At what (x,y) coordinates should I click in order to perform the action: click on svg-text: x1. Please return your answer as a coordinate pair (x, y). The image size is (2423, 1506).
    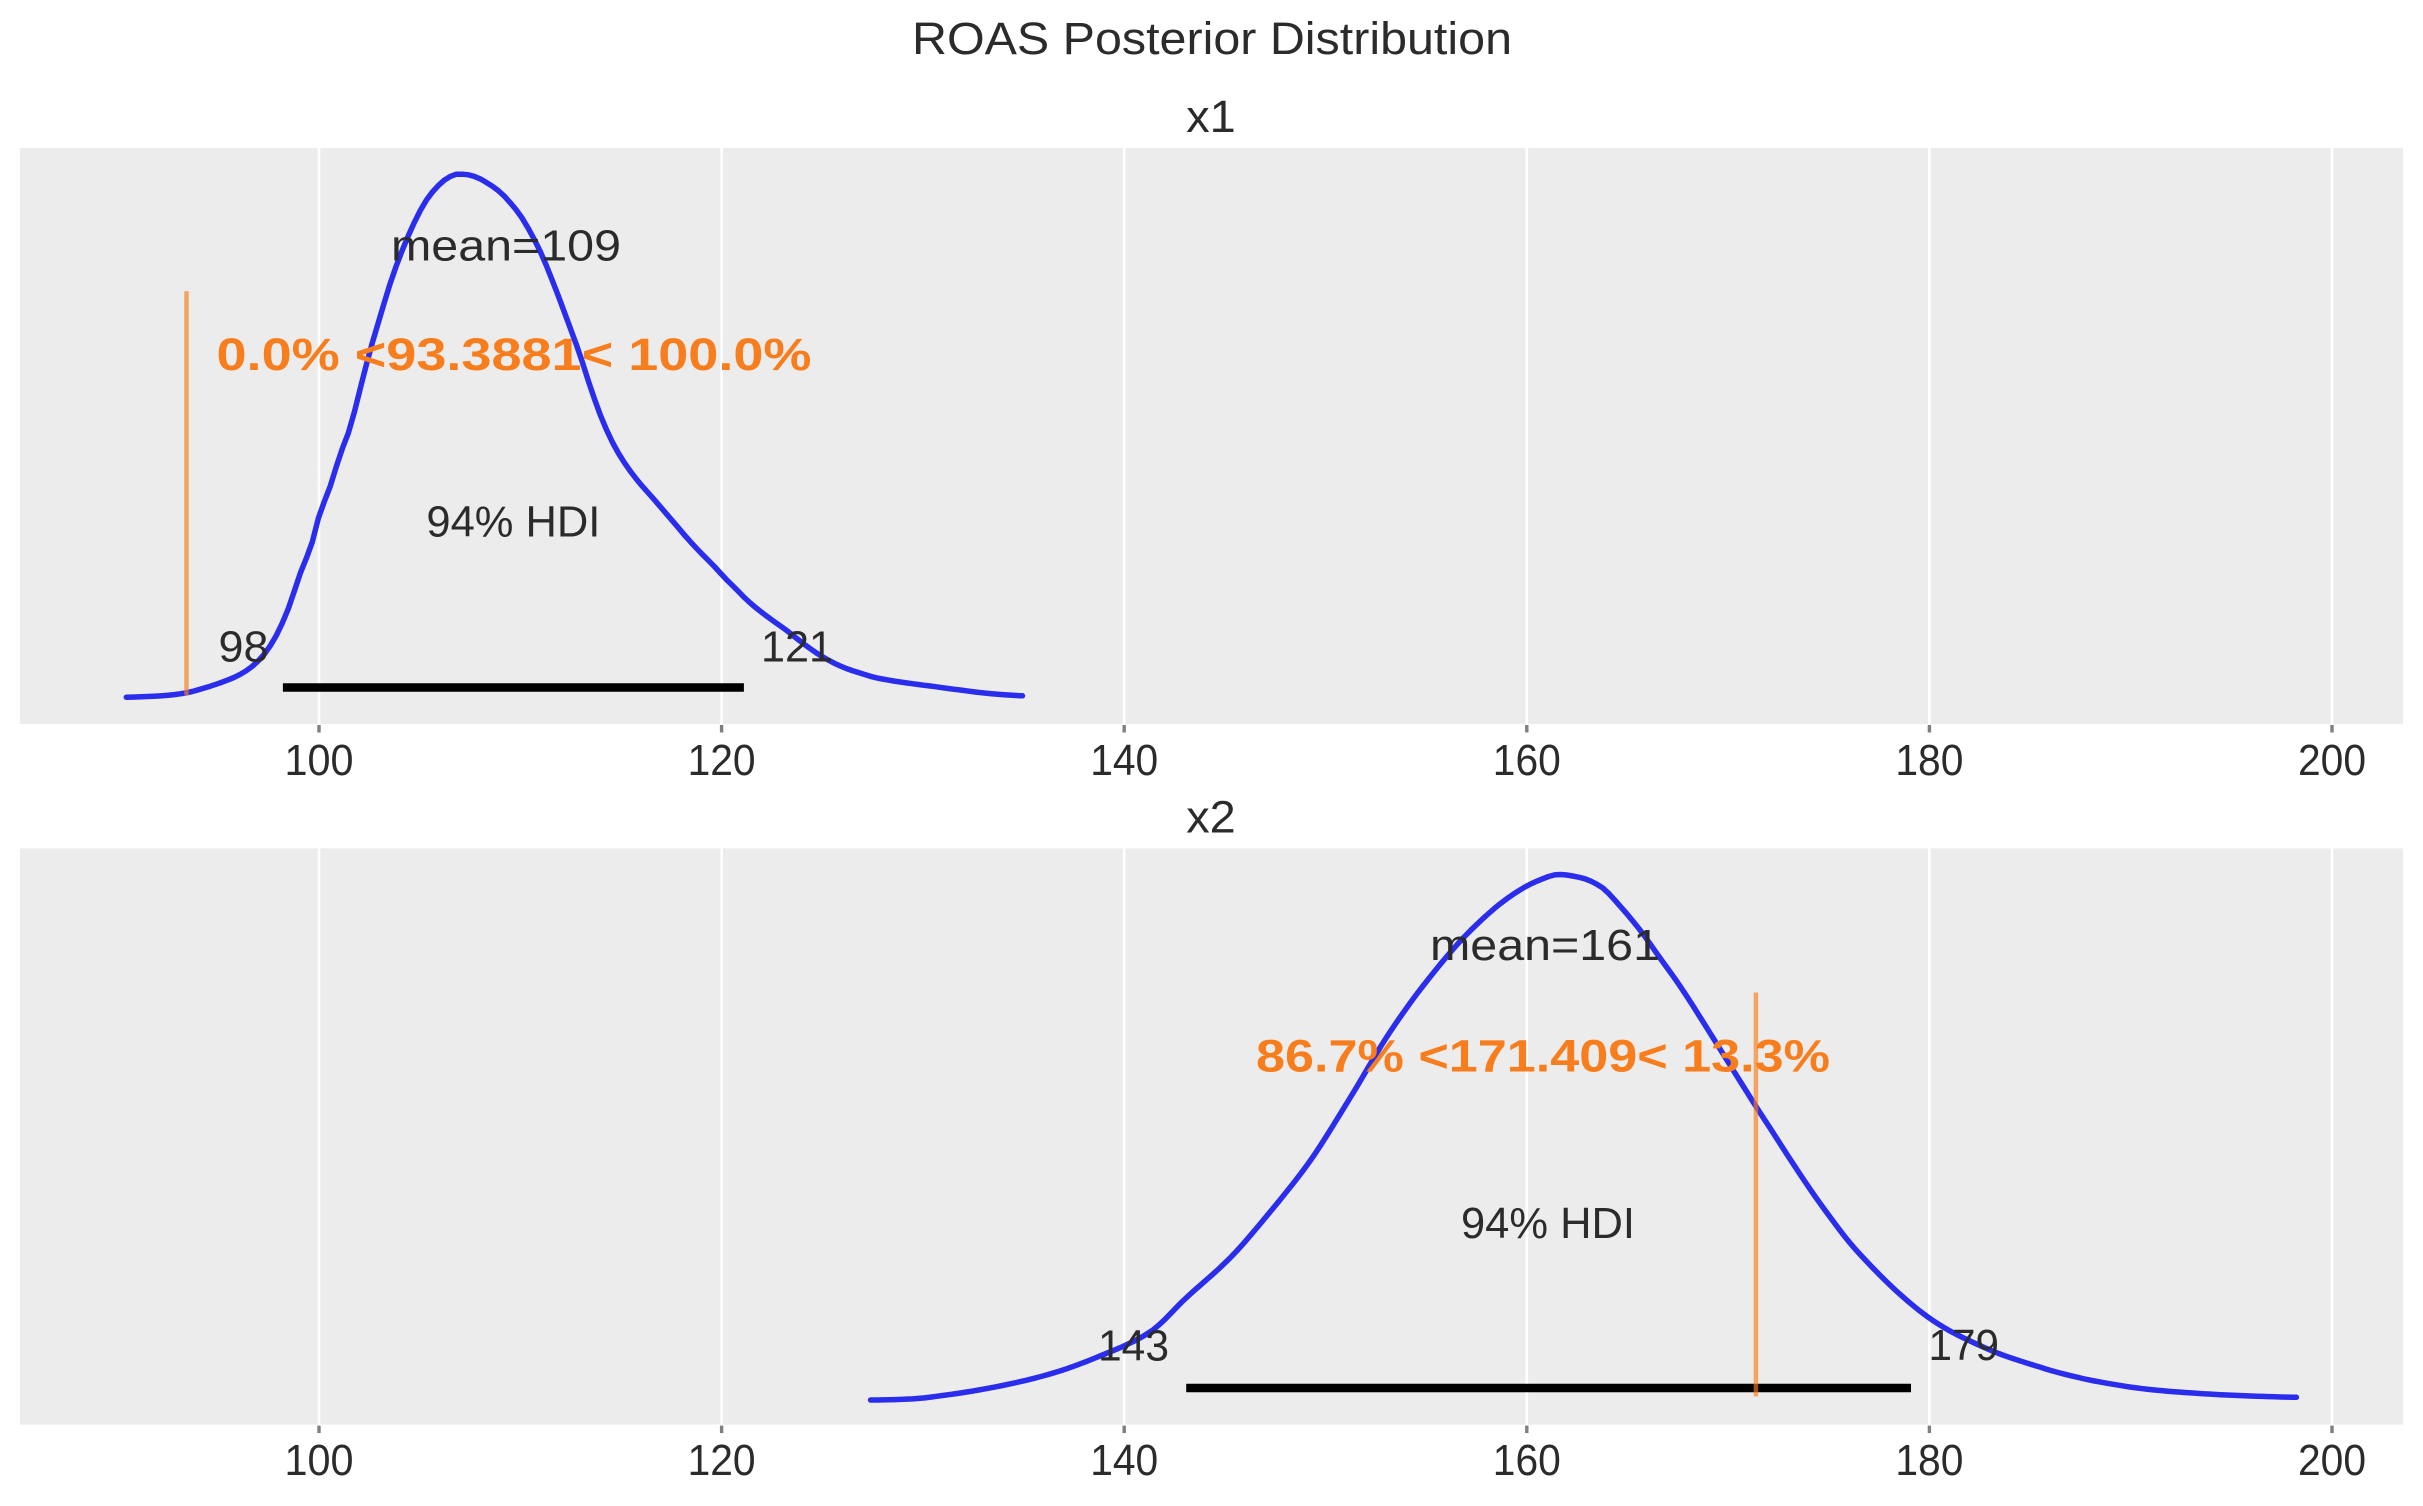
    Looking at the image, I should click on (1211, 116).